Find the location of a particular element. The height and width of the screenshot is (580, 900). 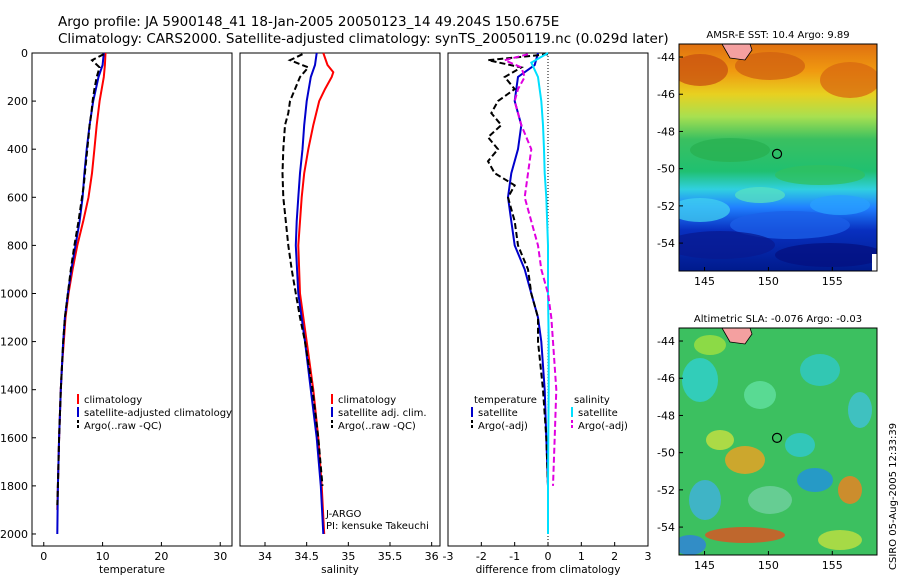

series-line-salinity-satellite is located at coordinates (540, 293).